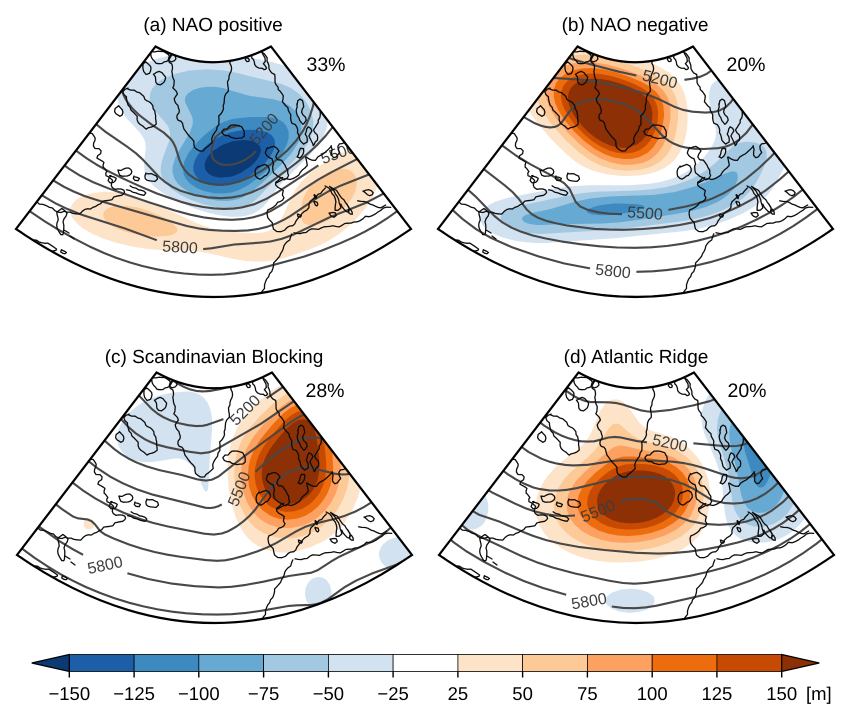  I want to click on svg-text: 100, so click(652, 693).